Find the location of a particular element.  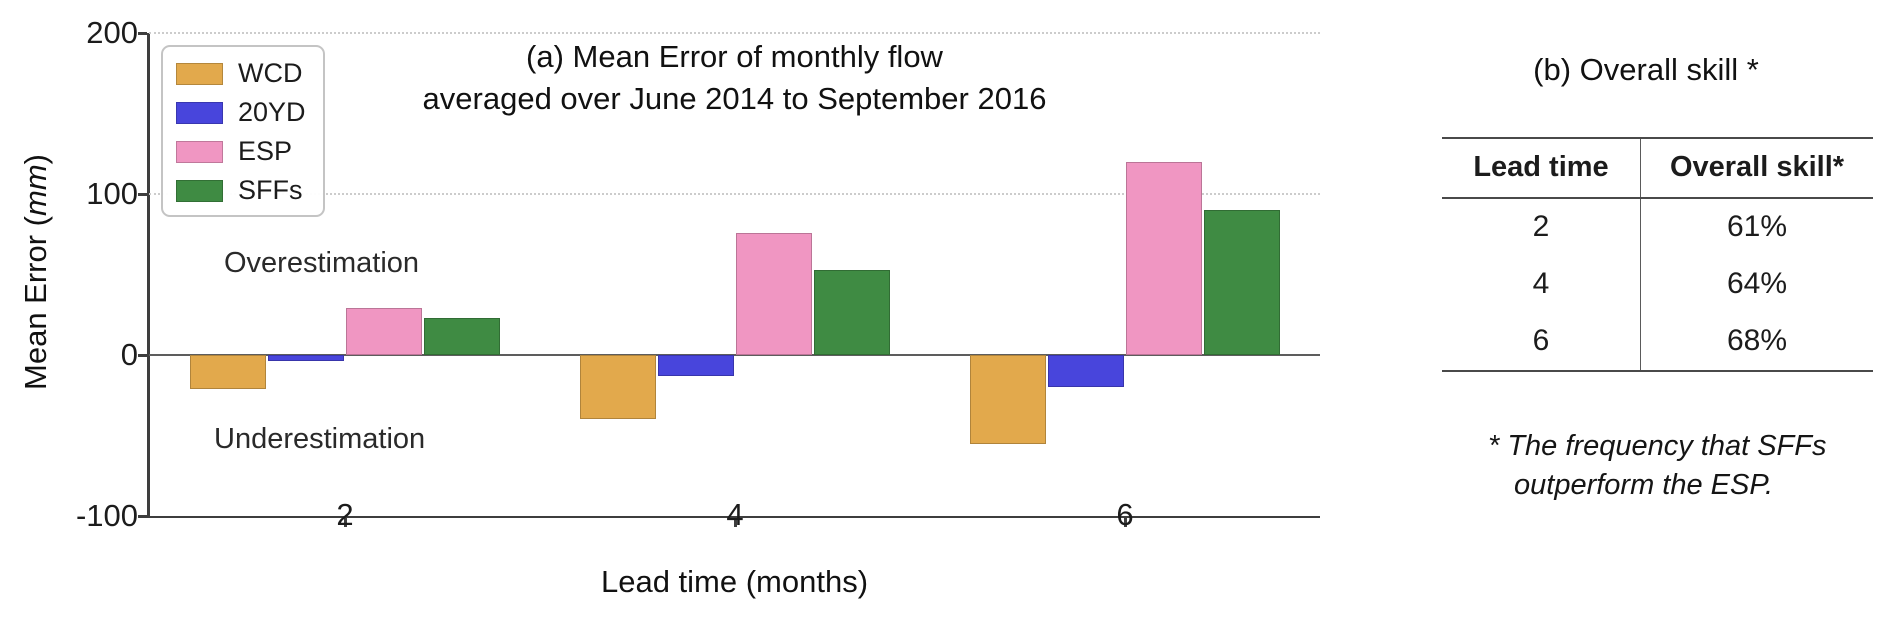

legend-item-20YD: 20YD is located at coordinates (243, 112).